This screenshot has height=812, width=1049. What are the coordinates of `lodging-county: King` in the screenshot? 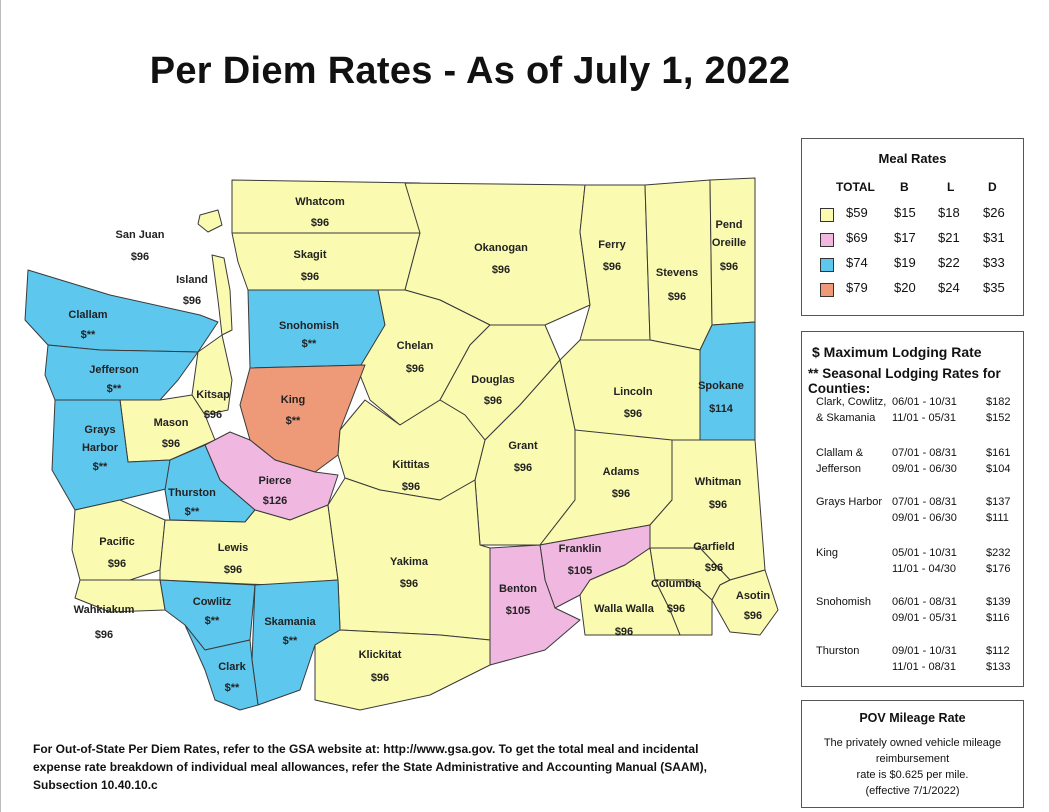 It's located at (827, 553).